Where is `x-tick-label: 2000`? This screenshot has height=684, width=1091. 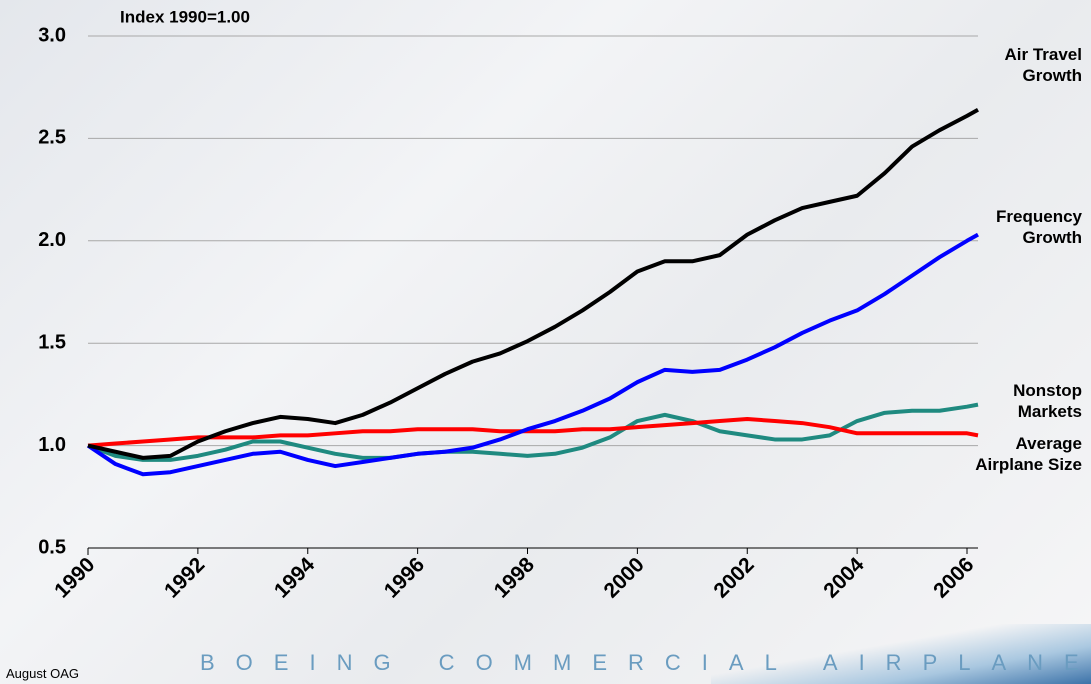 x-tick-label: 2000 is located at coordinates (624, 577).